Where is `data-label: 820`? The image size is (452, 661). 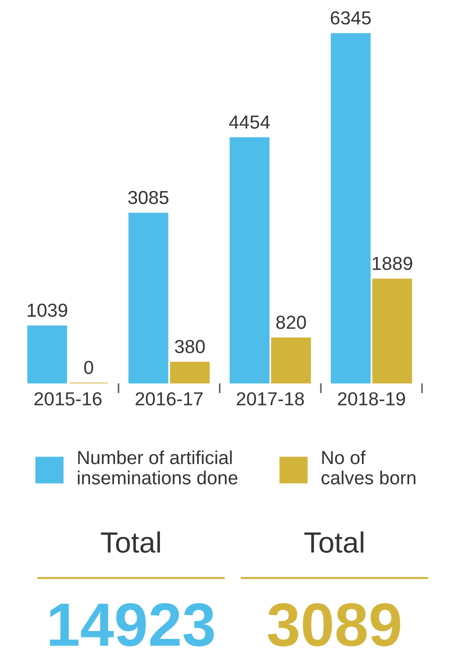
data-label: 820 is located at coordinates (291, 322).